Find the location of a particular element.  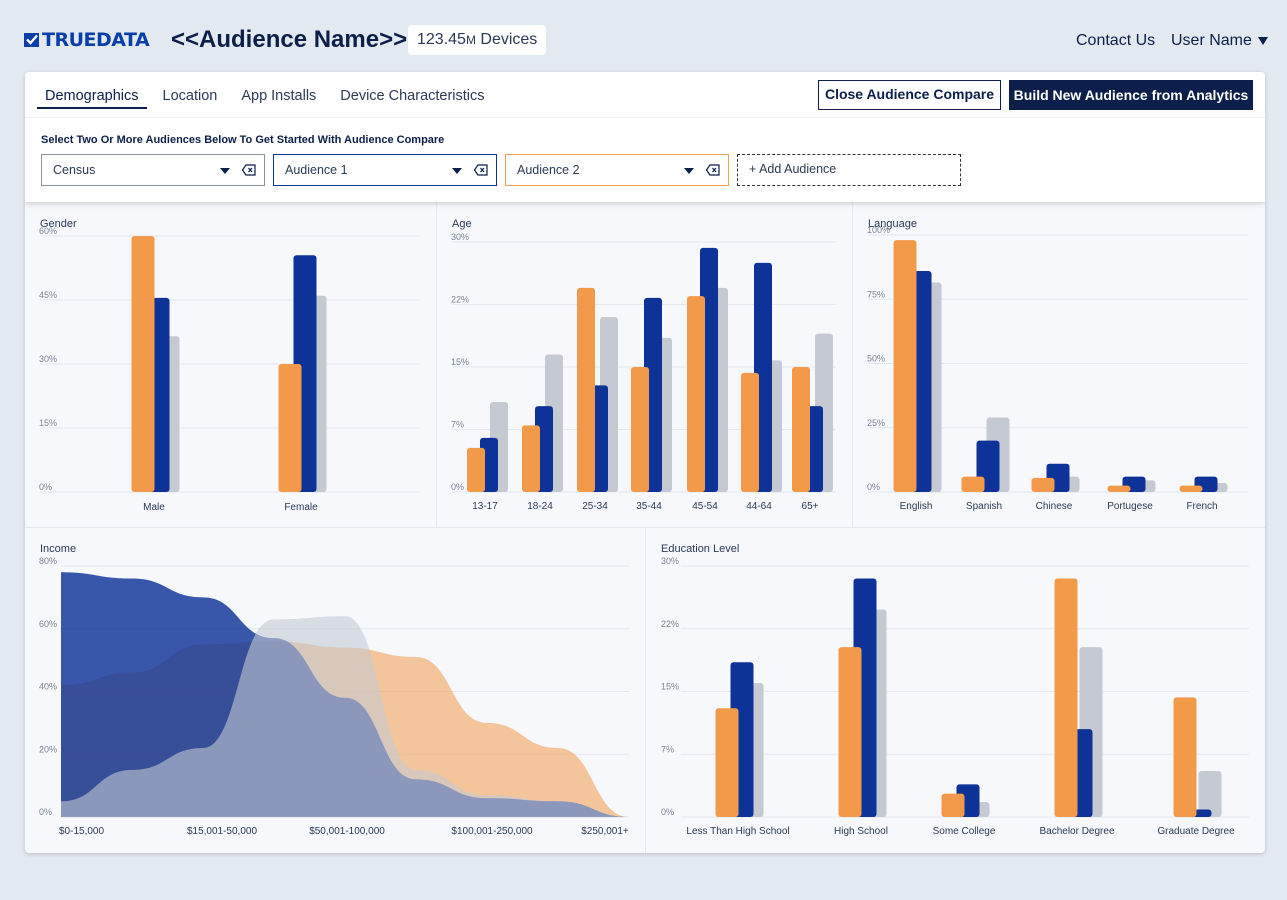

device-count-label: Devices is located at coordinates (509, 39).